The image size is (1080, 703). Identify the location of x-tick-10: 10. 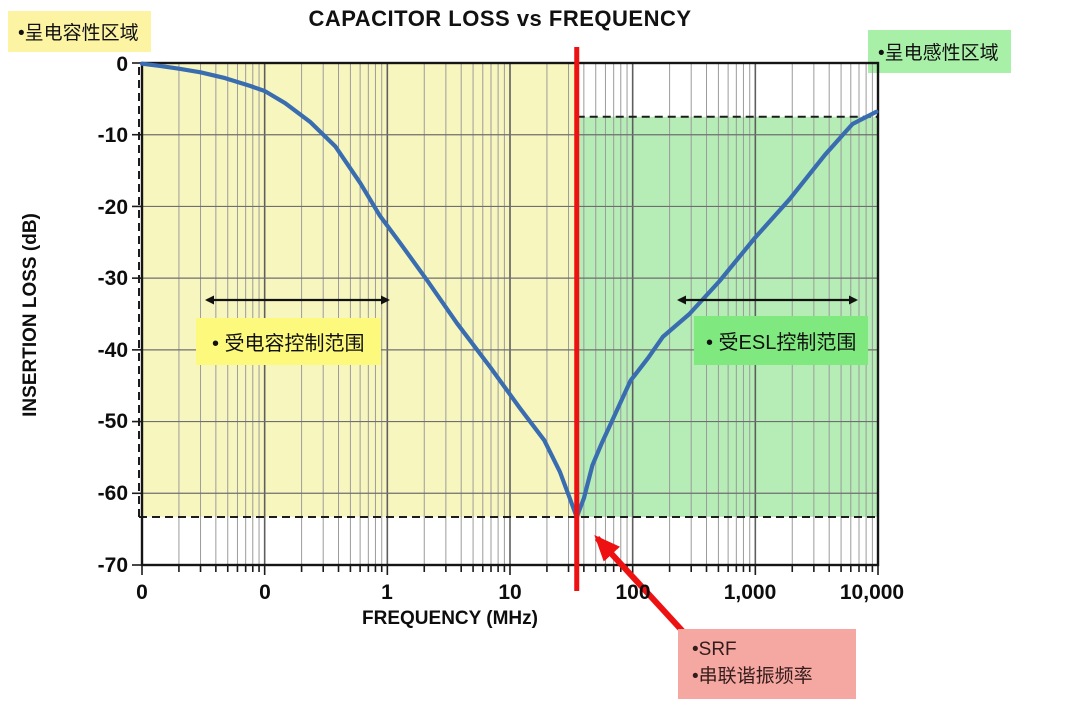
(509, 592).